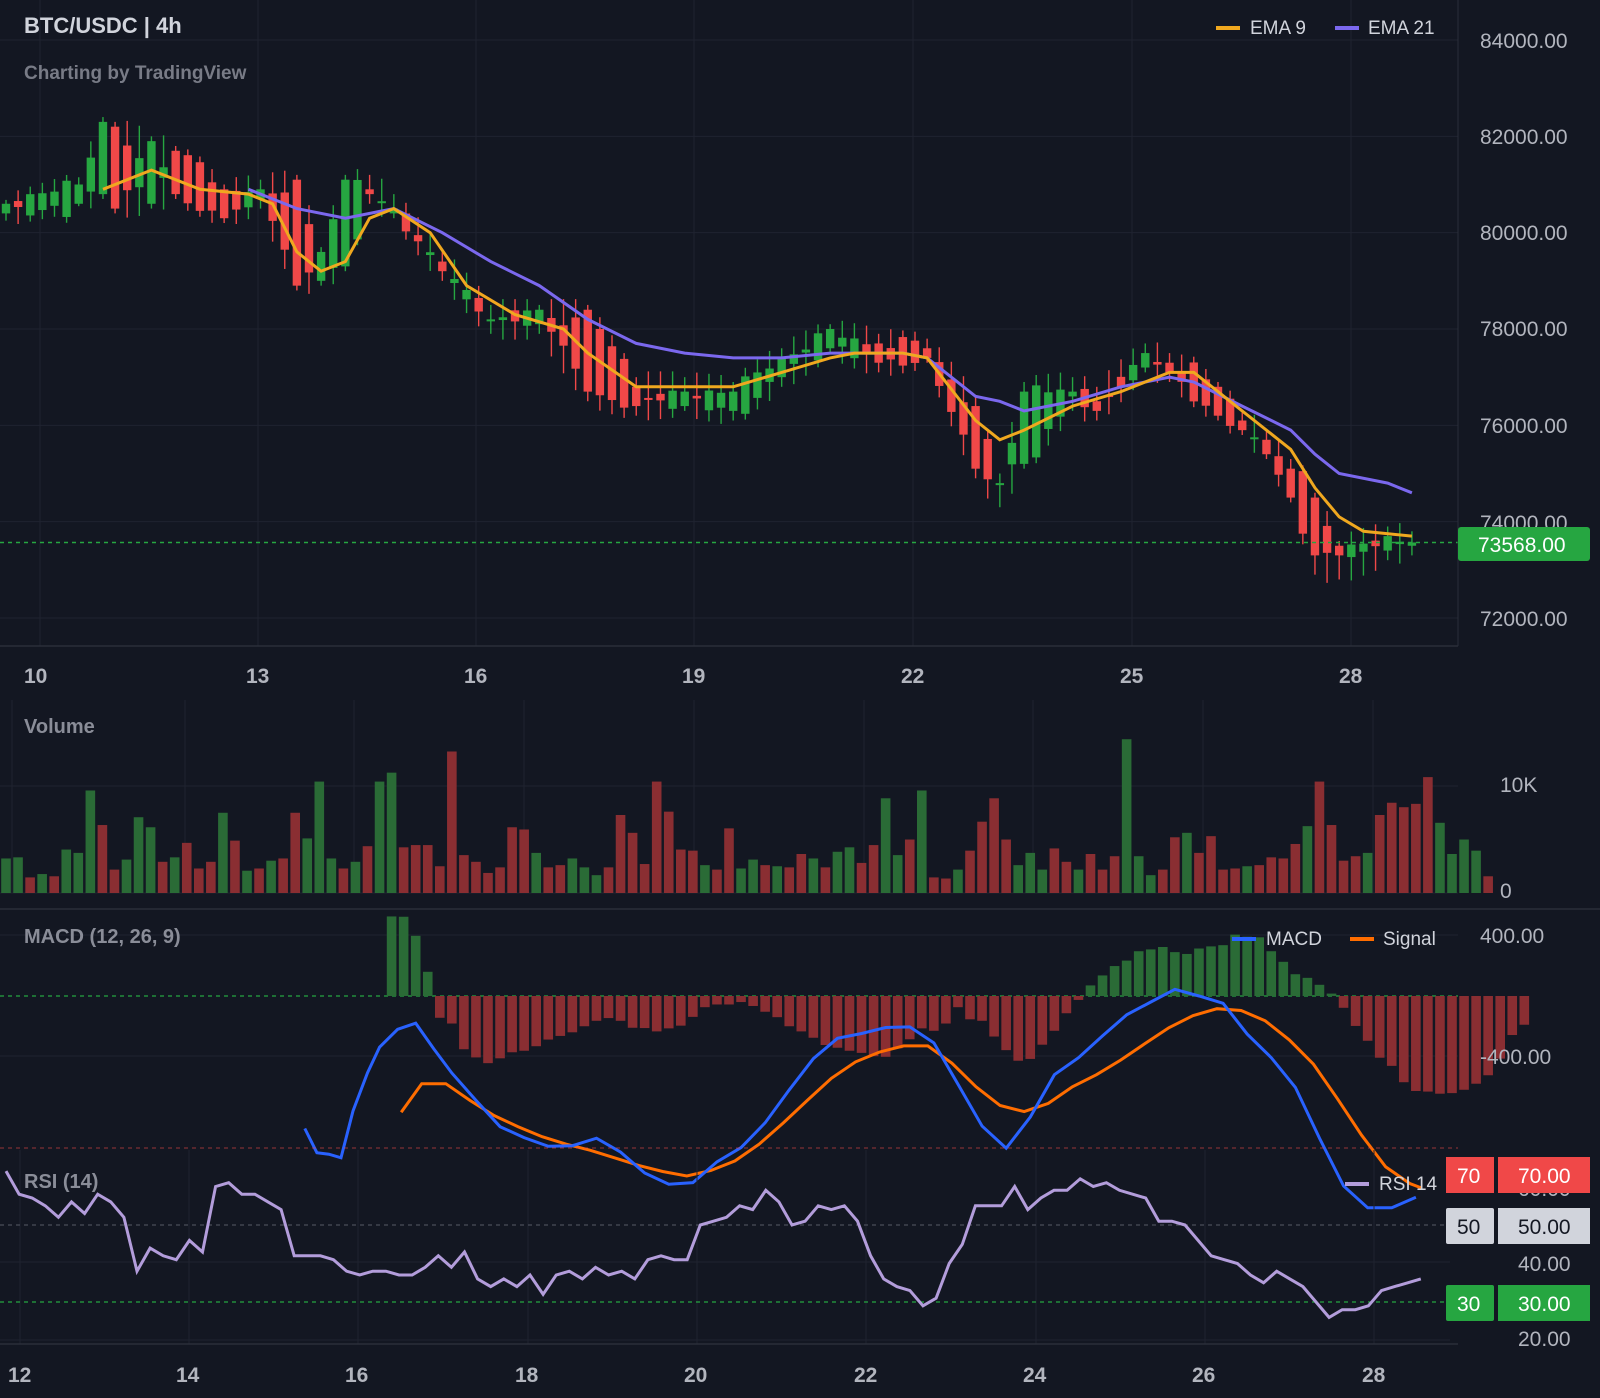 Image resolution: width=1600 pixels, height=1398 pixels. Describe the element at coordinates (713, 1245) in the screenshot. I see `rsi-line` at that location.